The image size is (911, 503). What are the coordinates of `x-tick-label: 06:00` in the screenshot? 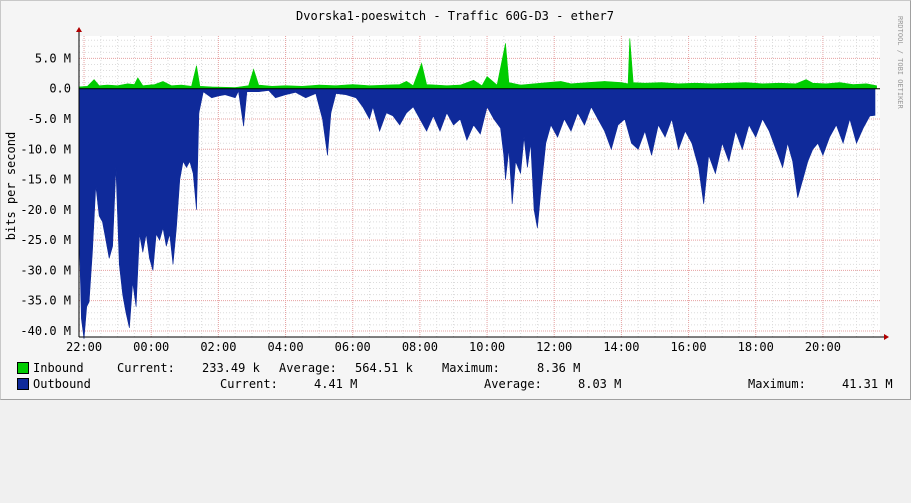 It's located at (353, 347).